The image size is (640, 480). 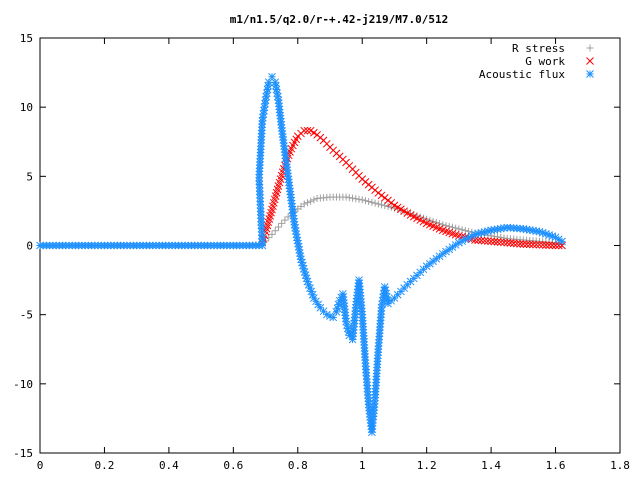 What do you see at coordinates (545, 61) in the screenshot?
I see `legend-label: G work` at bounding box center [545, 61].